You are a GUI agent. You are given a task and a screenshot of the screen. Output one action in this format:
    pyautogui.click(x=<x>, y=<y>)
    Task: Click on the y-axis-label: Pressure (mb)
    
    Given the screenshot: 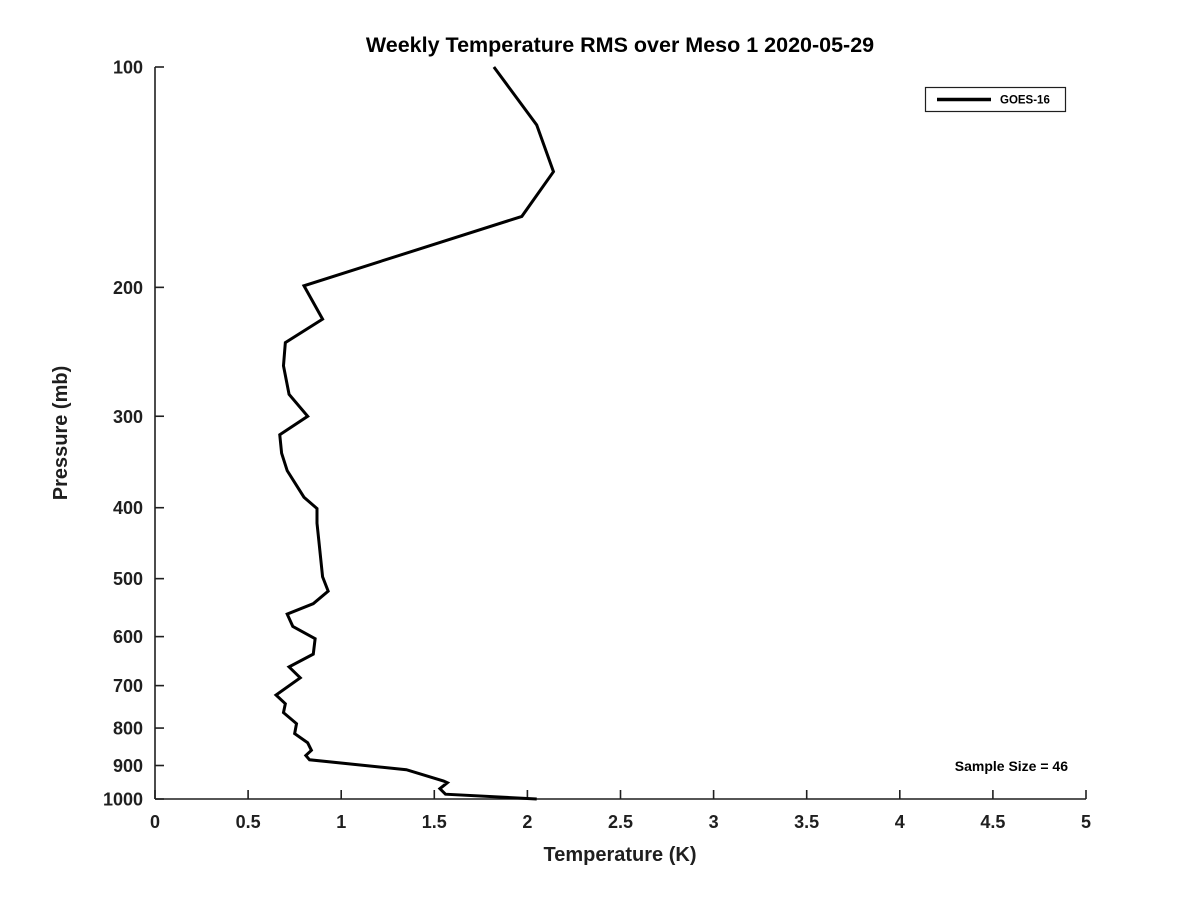 What is the action you would take?
    pyautogui.click(x=61, y=433)
    